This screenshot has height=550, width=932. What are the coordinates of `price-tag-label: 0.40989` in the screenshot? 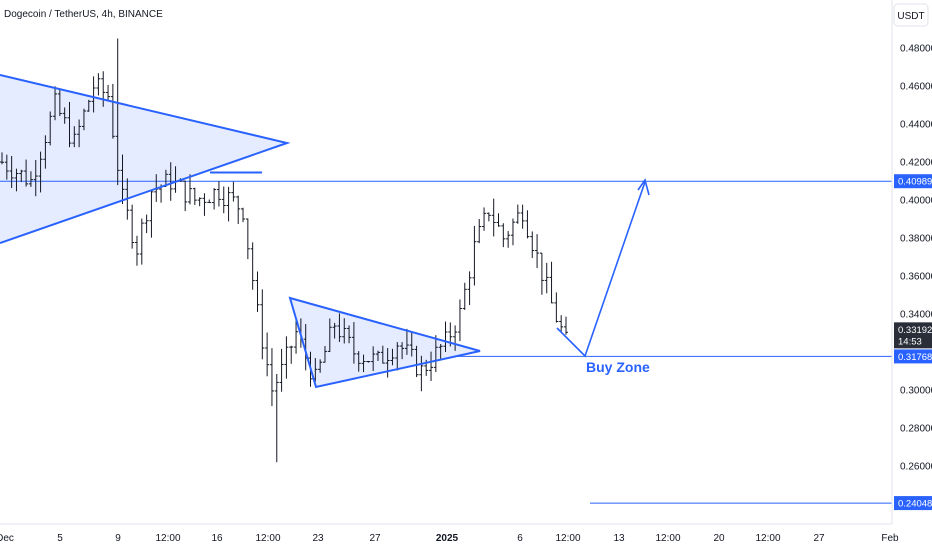 It's located at (915, 182).